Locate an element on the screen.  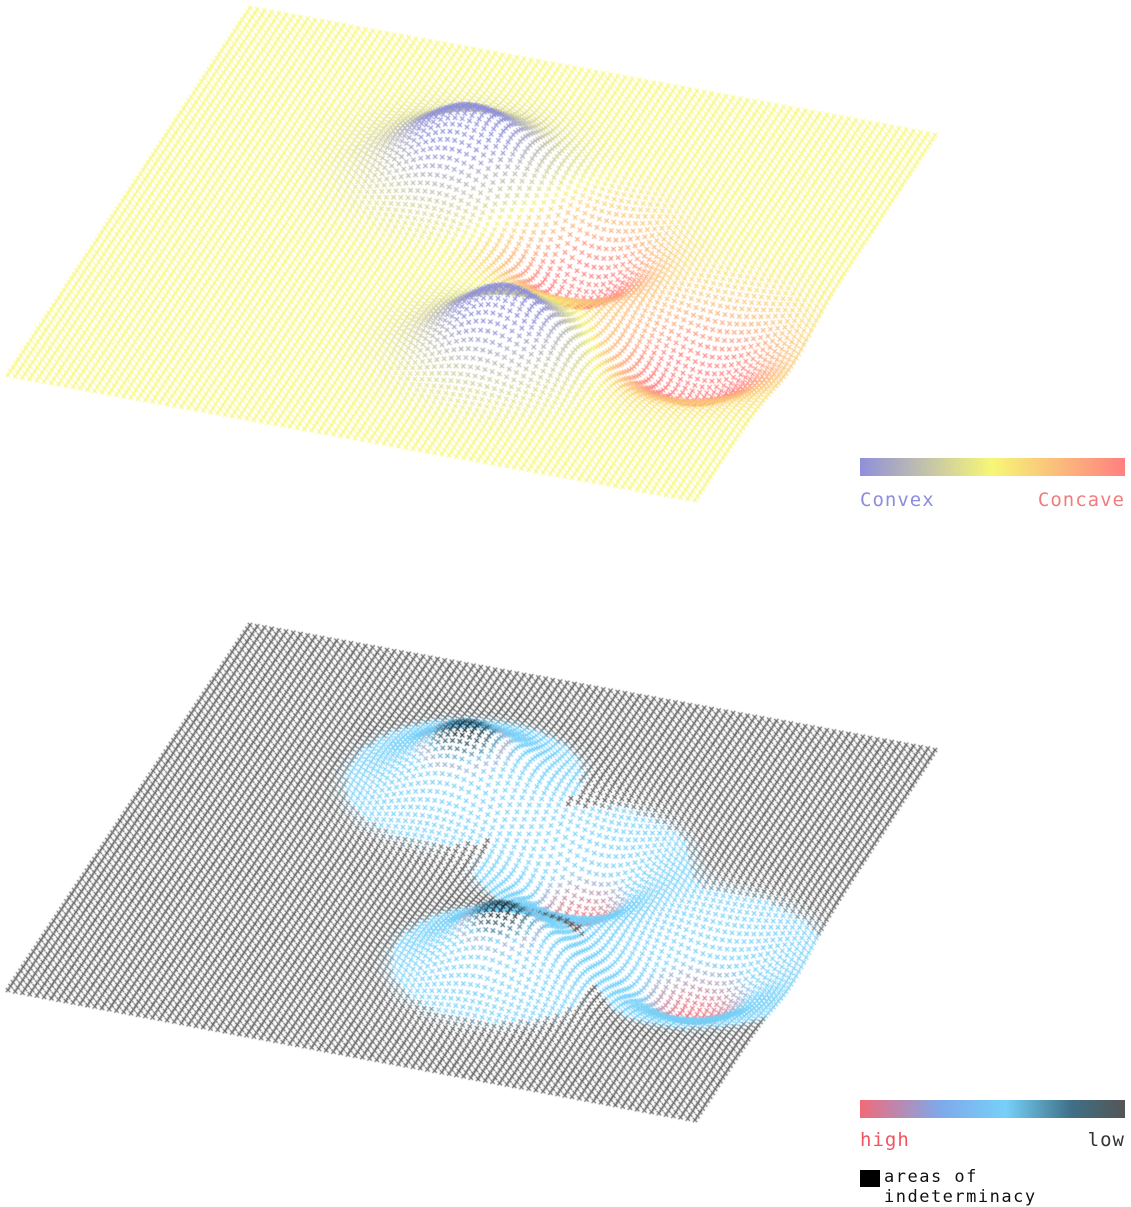
indeterminacy-swatch is located at coordinates (870, 1178).